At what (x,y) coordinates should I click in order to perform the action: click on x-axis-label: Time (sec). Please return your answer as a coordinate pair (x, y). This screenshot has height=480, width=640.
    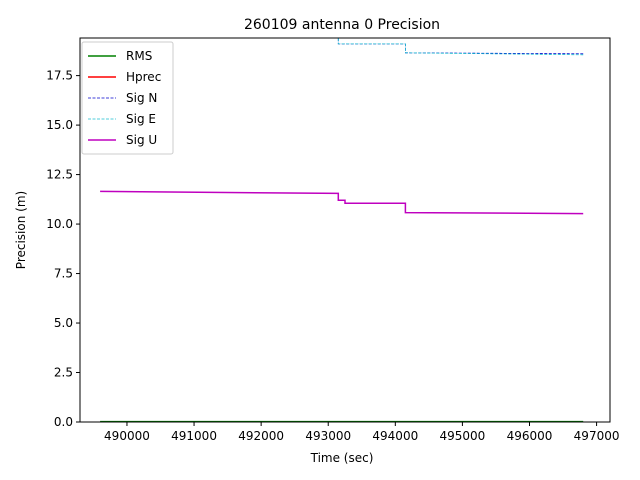
    Looking at the image, I should click on (342, 458).